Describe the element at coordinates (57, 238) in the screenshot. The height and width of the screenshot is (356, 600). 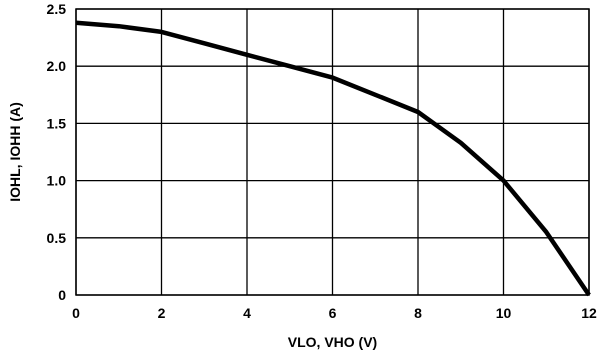
I see `y-tick-label: 0.5` at that location.